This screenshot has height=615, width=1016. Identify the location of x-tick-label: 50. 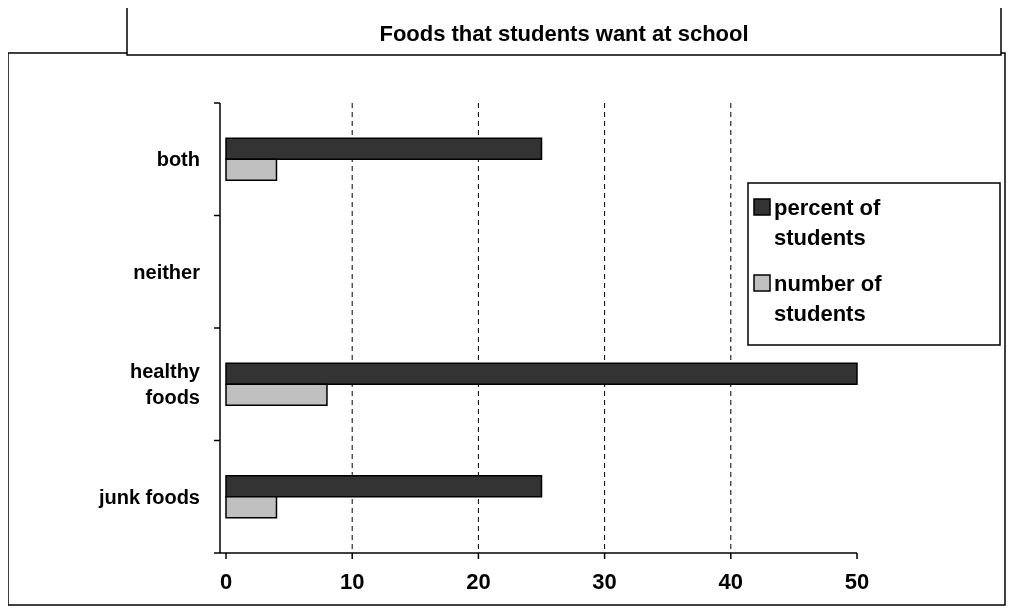
(857, 581).